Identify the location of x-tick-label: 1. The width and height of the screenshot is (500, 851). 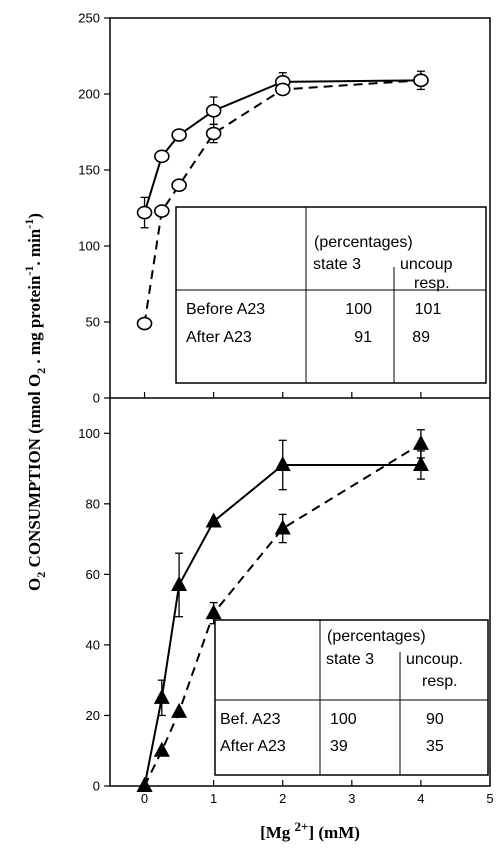
(213, 798).